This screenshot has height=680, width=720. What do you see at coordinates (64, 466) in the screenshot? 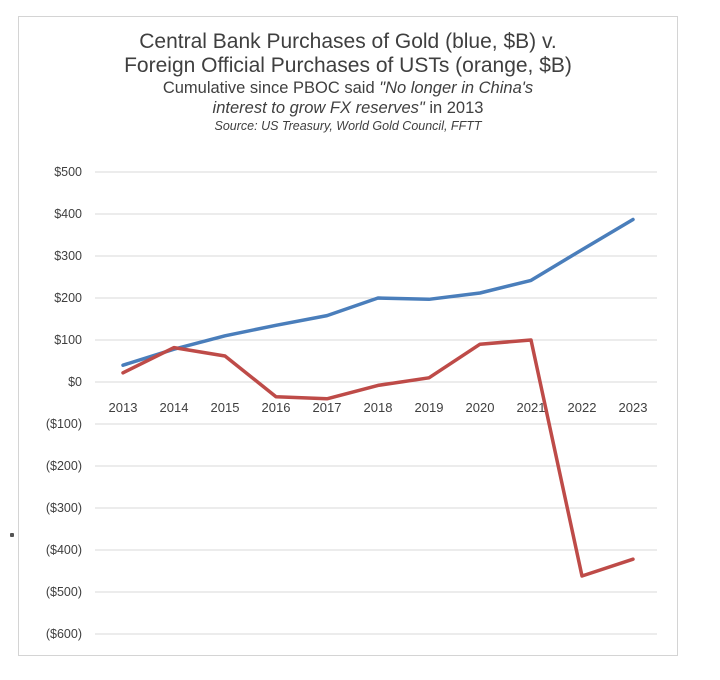
I see `y-tick-label: ($200)` at bounding box center [64, 466].